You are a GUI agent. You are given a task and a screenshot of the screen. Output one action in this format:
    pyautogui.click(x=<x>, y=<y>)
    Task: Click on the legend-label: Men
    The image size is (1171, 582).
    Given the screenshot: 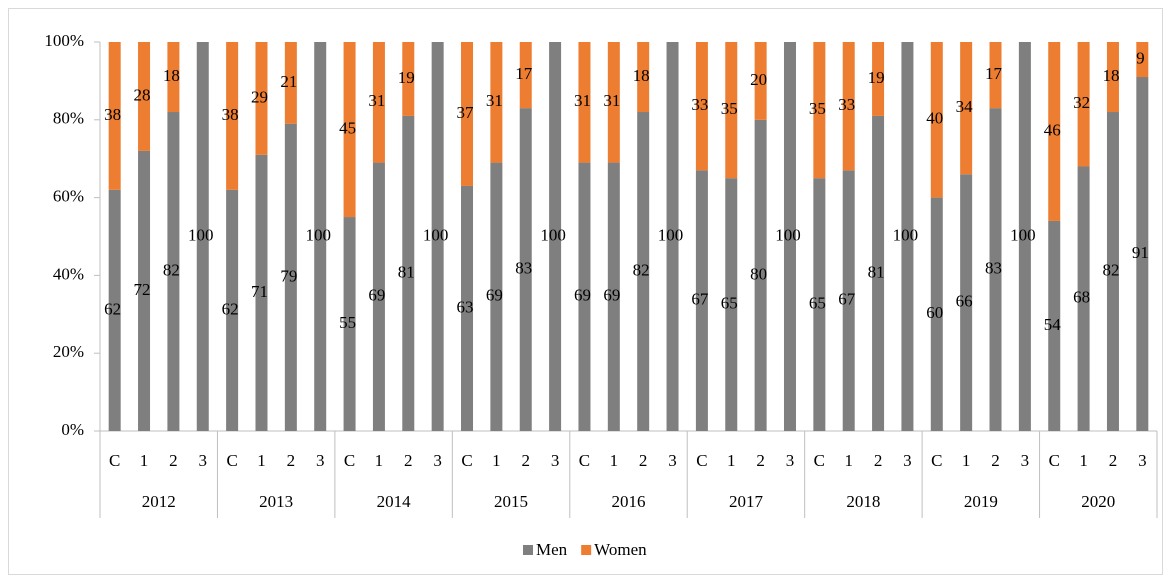 What is the action you would take?
    pyautogui.click(x=552, y=549)
    